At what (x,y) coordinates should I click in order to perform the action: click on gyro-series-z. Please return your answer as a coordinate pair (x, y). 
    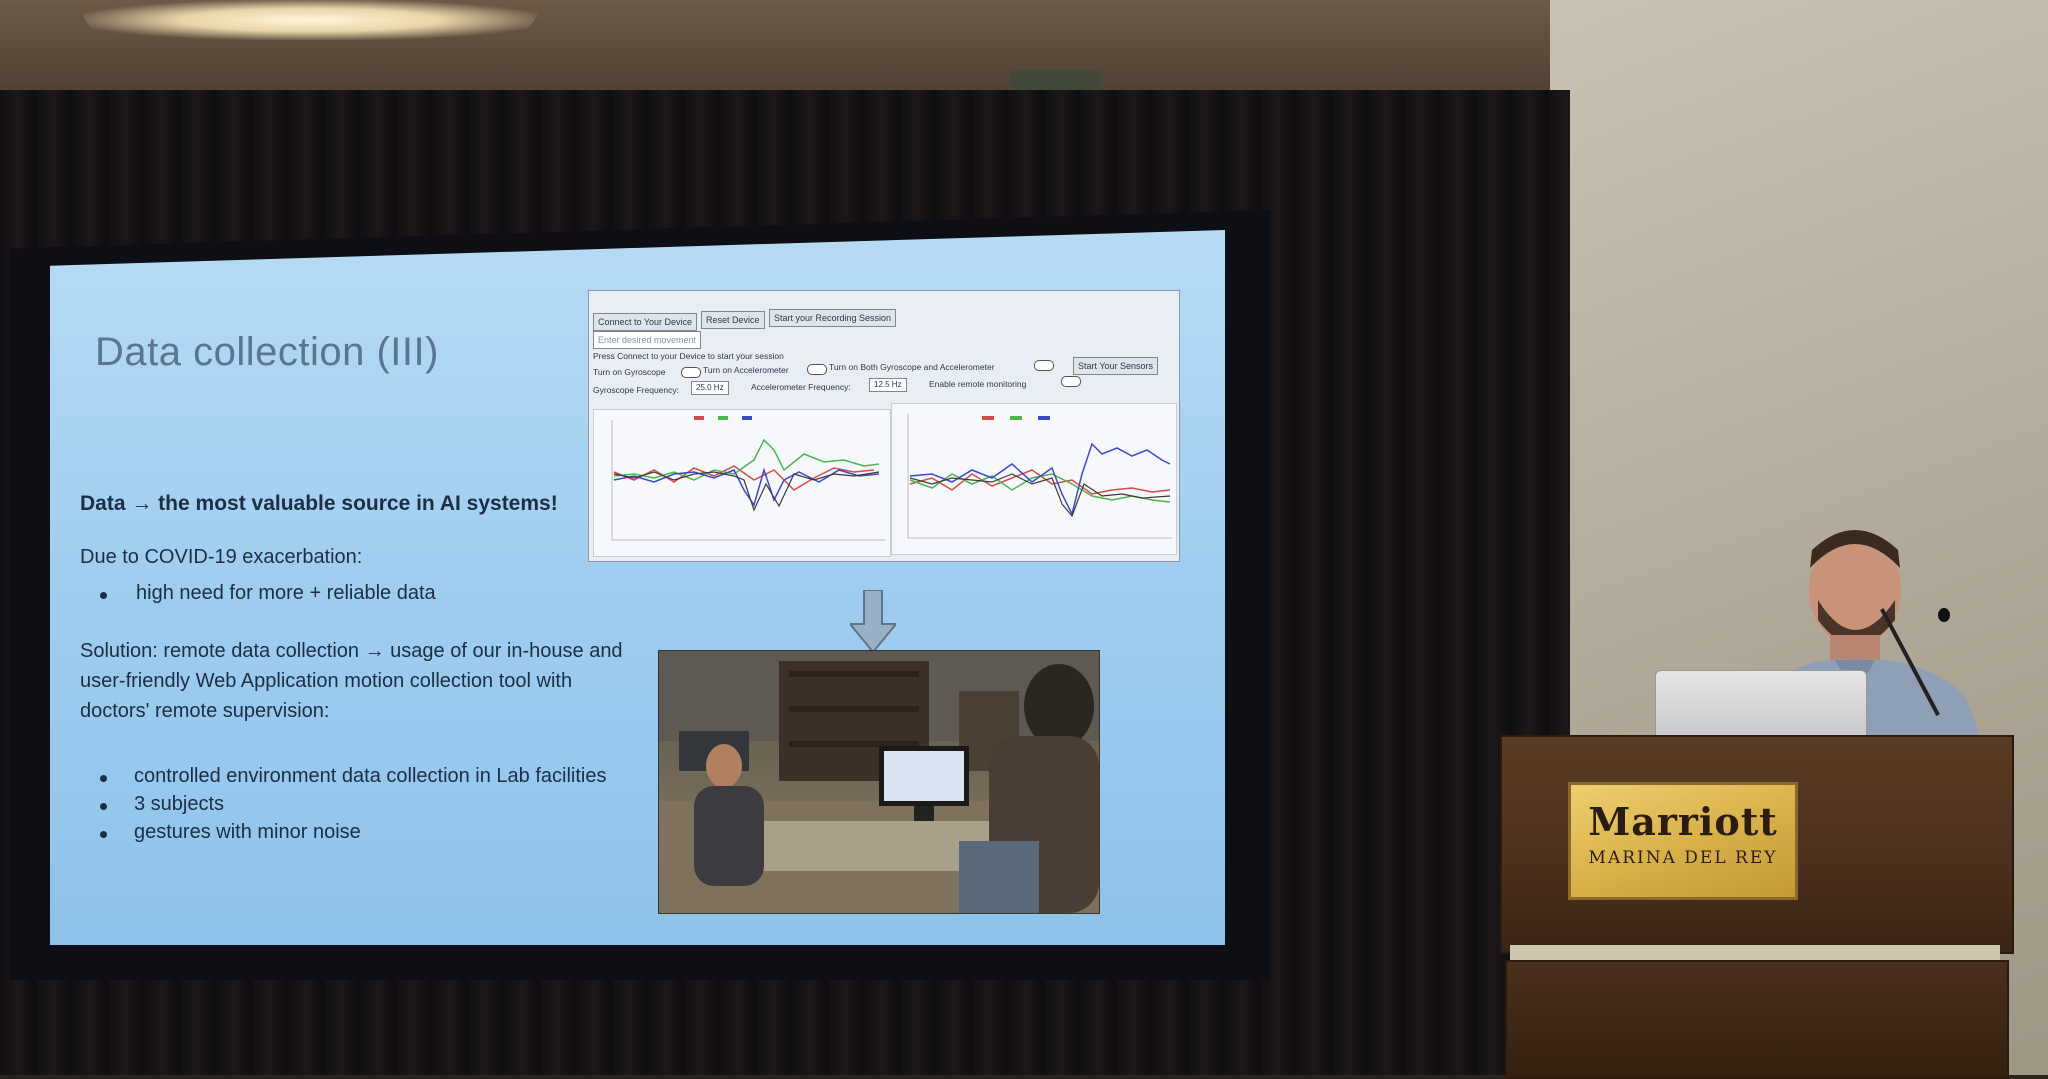
    Looking at the image, I should click on (746, 487).